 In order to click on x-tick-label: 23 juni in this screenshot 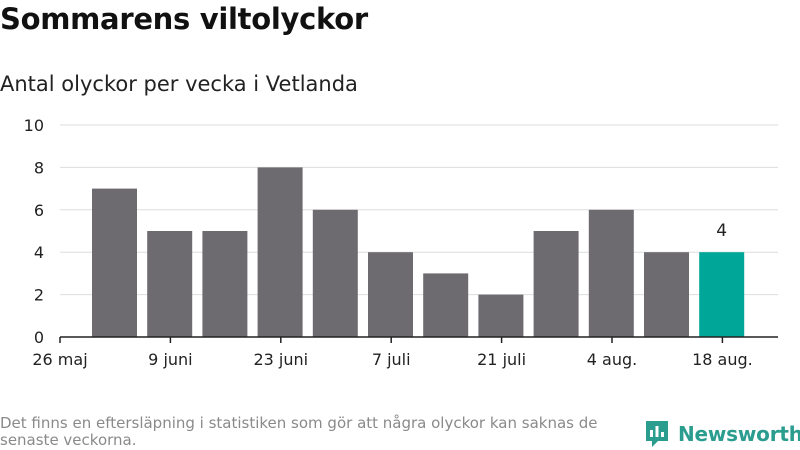, I will do `click(280, 359)`.